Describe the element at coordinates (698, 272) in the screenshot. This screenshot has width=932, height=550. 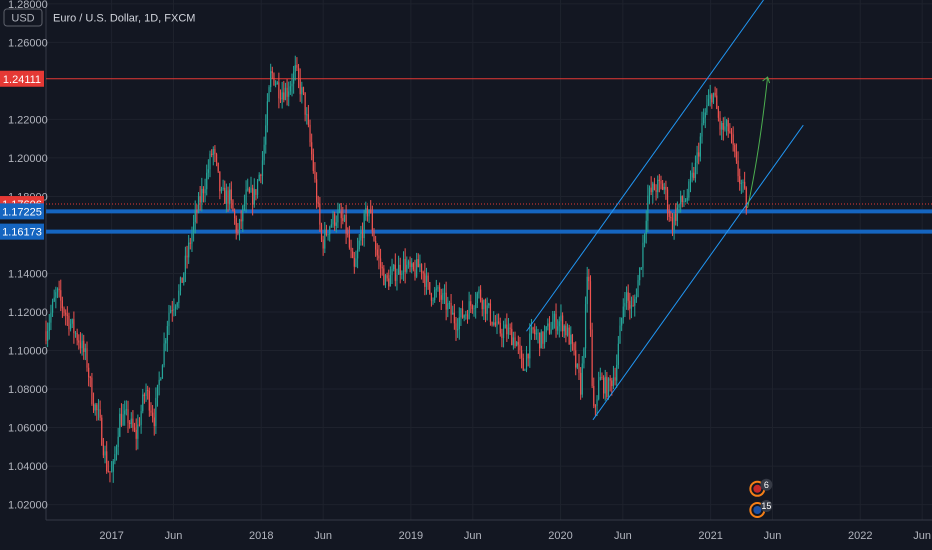
I see `channel-lower-line` at that location.